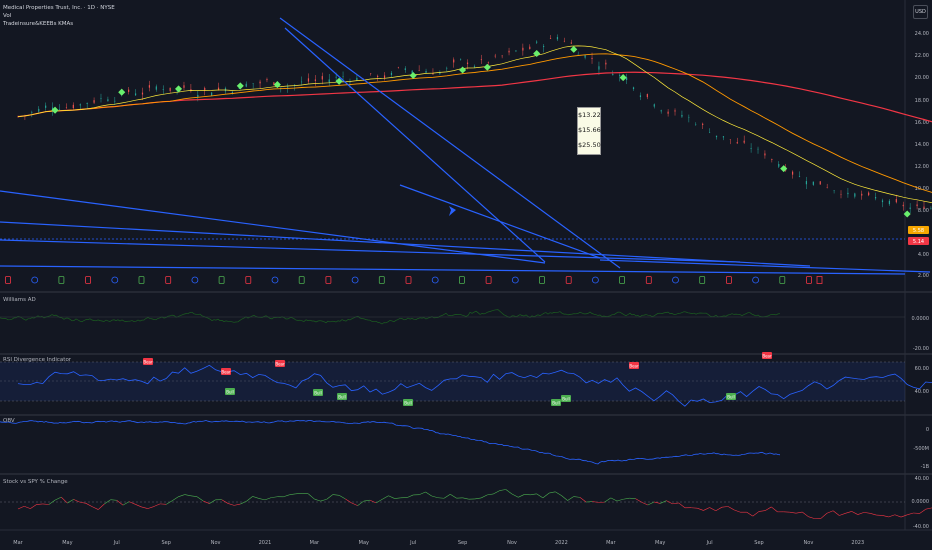 This screenshot has width=932, height=550. What do you see at coordinates (918, 231) in the screenshot?
I see `last-price-badge-label: 5.58` at bounding box center [918, 231].